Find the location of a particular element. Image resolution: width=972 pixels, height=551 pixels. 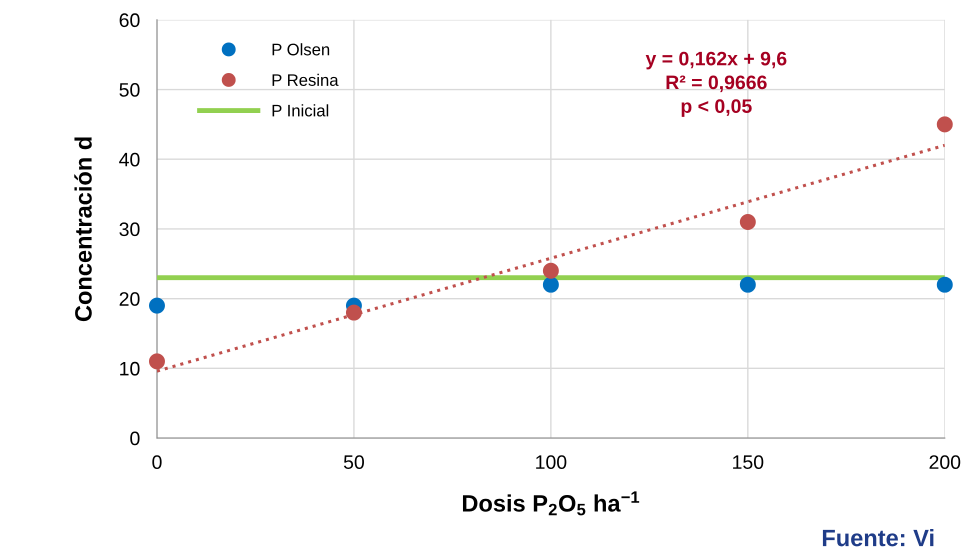

x-tick-label: 50 is located at coordinates (354, 462).